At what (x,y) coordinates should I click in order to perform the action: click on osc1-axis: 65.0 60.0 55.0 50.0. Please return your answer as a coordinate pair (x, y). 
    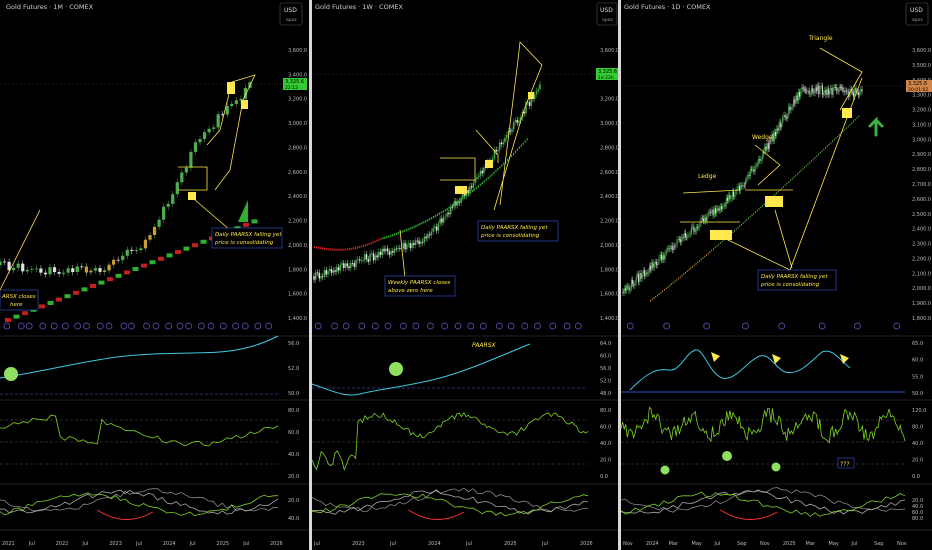
    Looking at the image, I should click on (917, 369).